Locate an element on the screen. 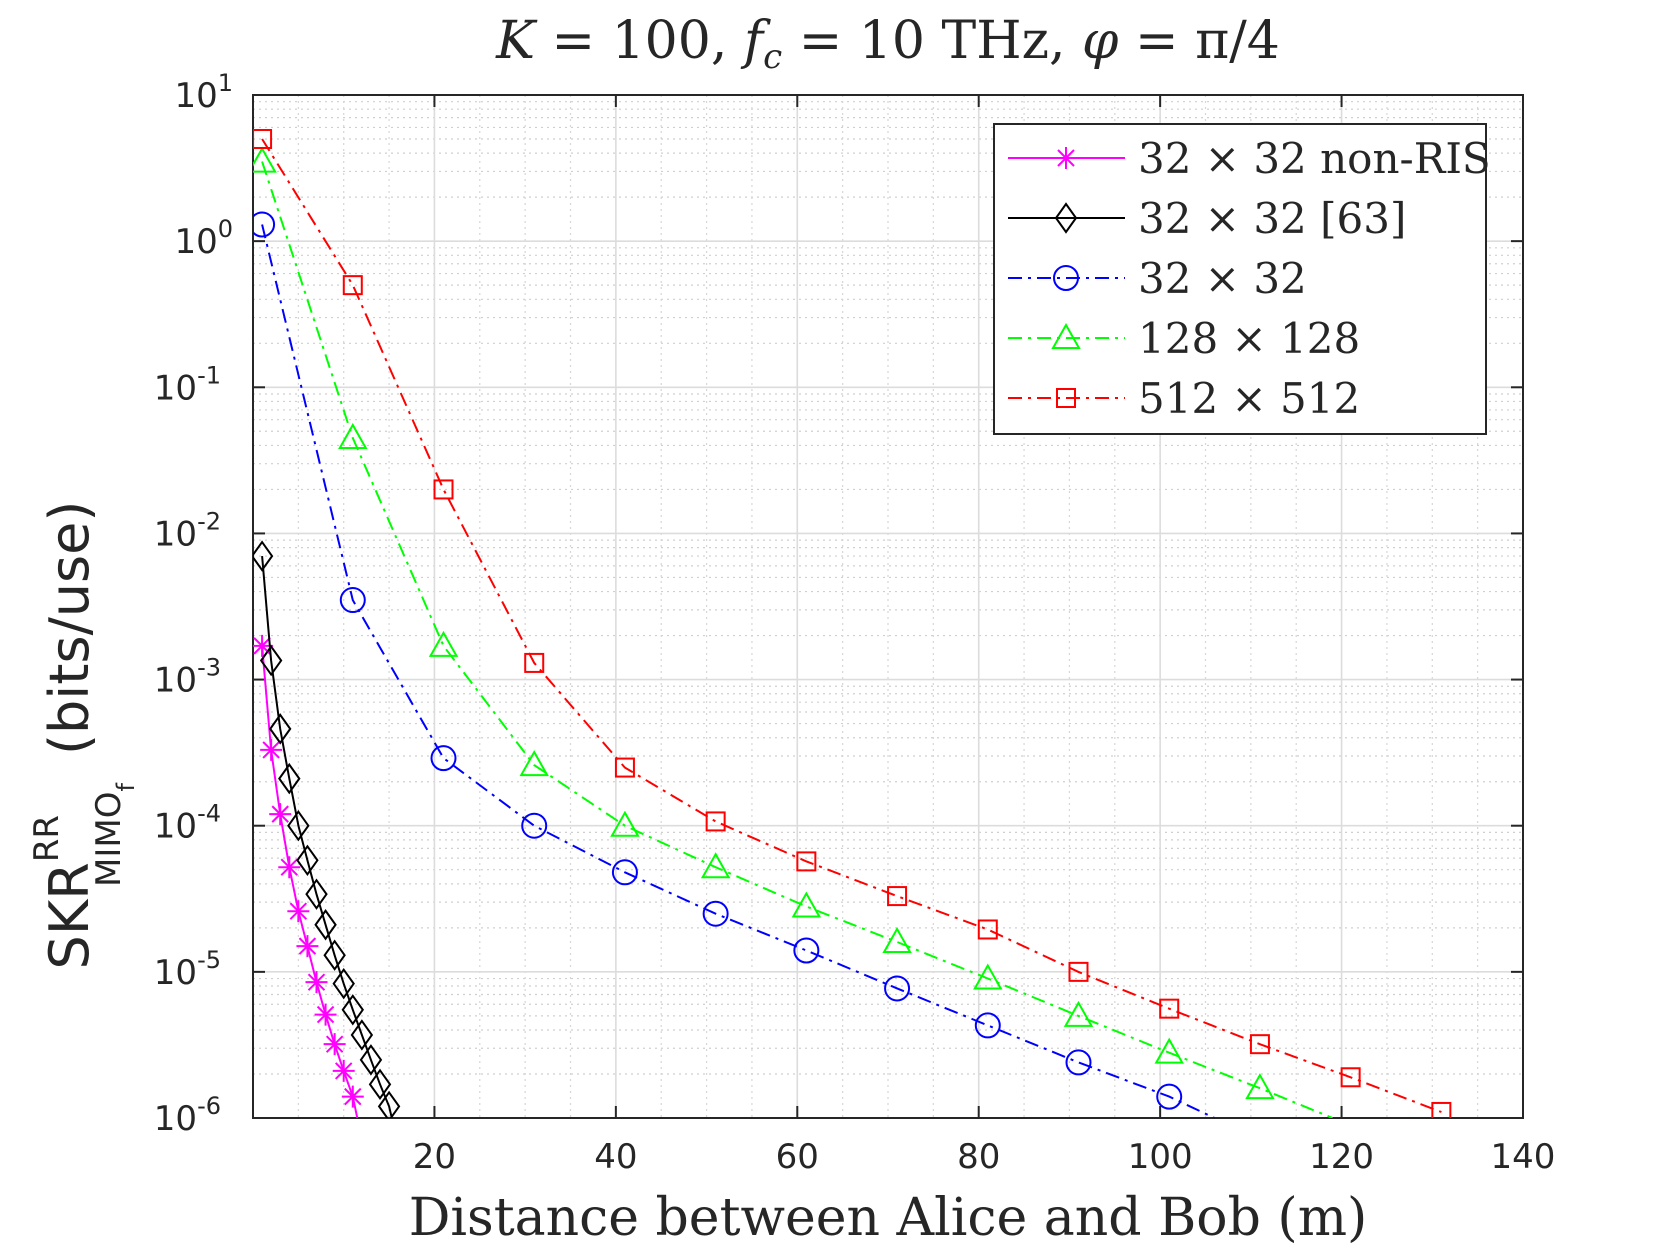 This screenshot has height=1251, width=1661. y-tick-label: 10⁻⁴ is located at coordinates (187, 823).